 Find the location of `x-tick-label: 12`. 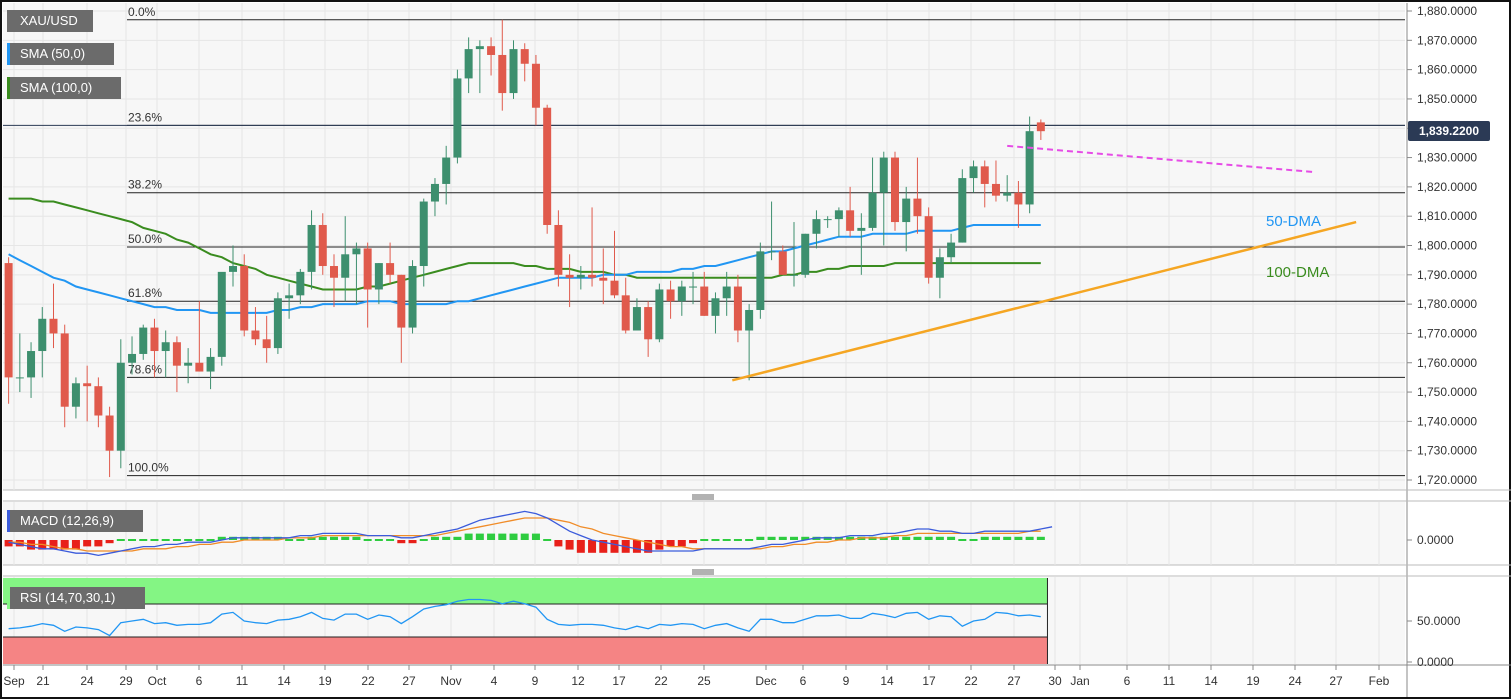

x-tick-label: 12 is located at coordinates (578, 681).